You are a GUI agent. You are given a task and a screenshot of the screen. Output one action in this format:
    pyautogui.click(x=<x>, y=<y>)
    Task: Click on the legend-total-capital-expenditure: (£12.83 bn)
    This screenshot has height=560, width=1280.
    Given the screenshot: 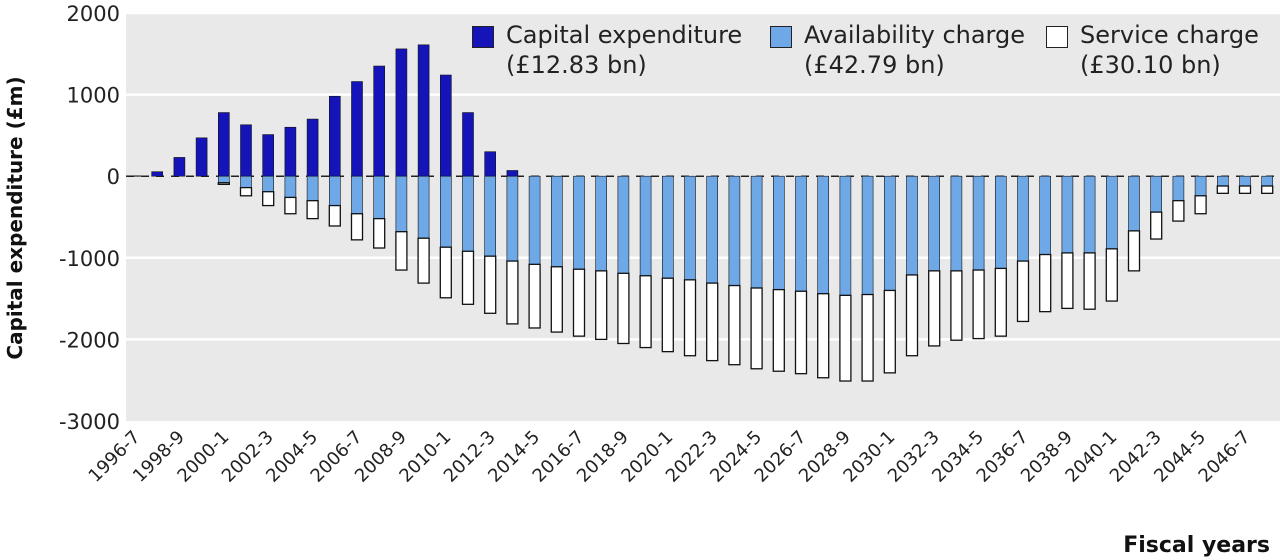 What is the action you would take?
    pyautogui.click(x=576, y=65)
    